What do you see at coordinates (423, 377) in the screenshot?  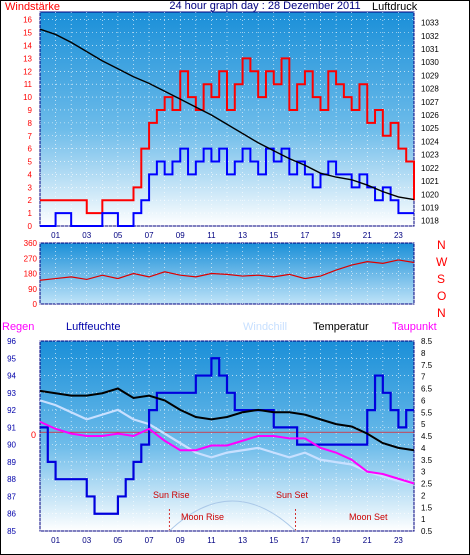 I see `temp-y-tick: 7` at bounding box center [423, 377].